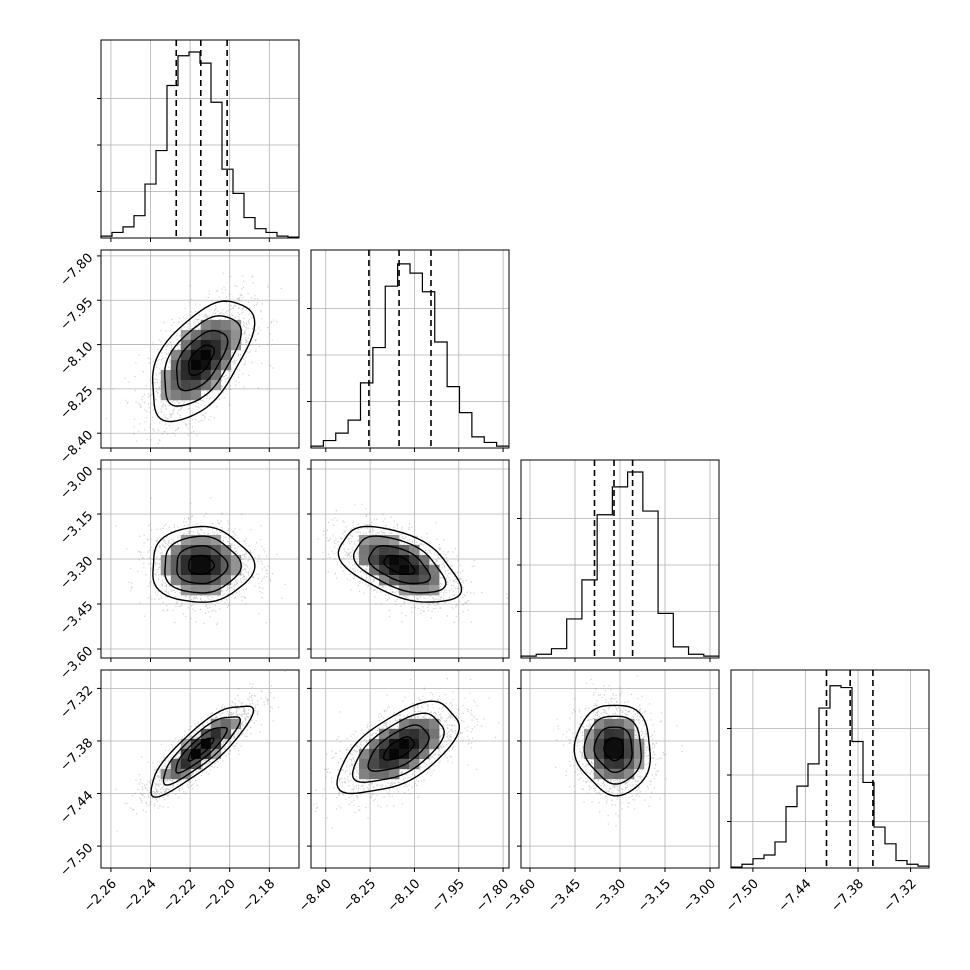  I want to click on y-tick-label: −3.30, so click(77, 573).